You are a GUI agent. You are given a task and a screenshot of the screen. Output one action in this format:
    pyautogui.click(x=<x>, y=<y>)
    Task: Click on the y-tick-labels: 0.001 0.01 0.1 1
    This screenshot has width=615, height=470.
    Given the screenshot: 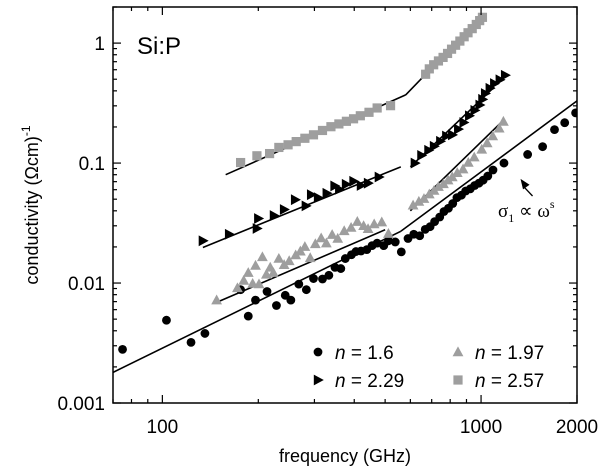 What is the action you would take?
    pyautogui.click(x=81, y=224)
    